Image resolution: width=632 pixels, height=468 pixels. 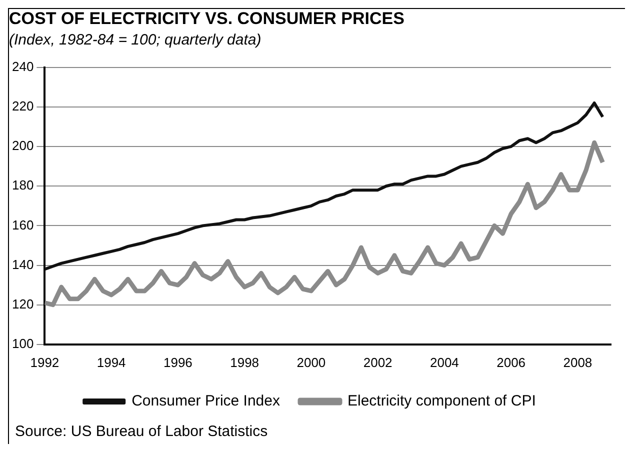 I want to click on x-tick-label: 1998, so click(x=245, y=362).